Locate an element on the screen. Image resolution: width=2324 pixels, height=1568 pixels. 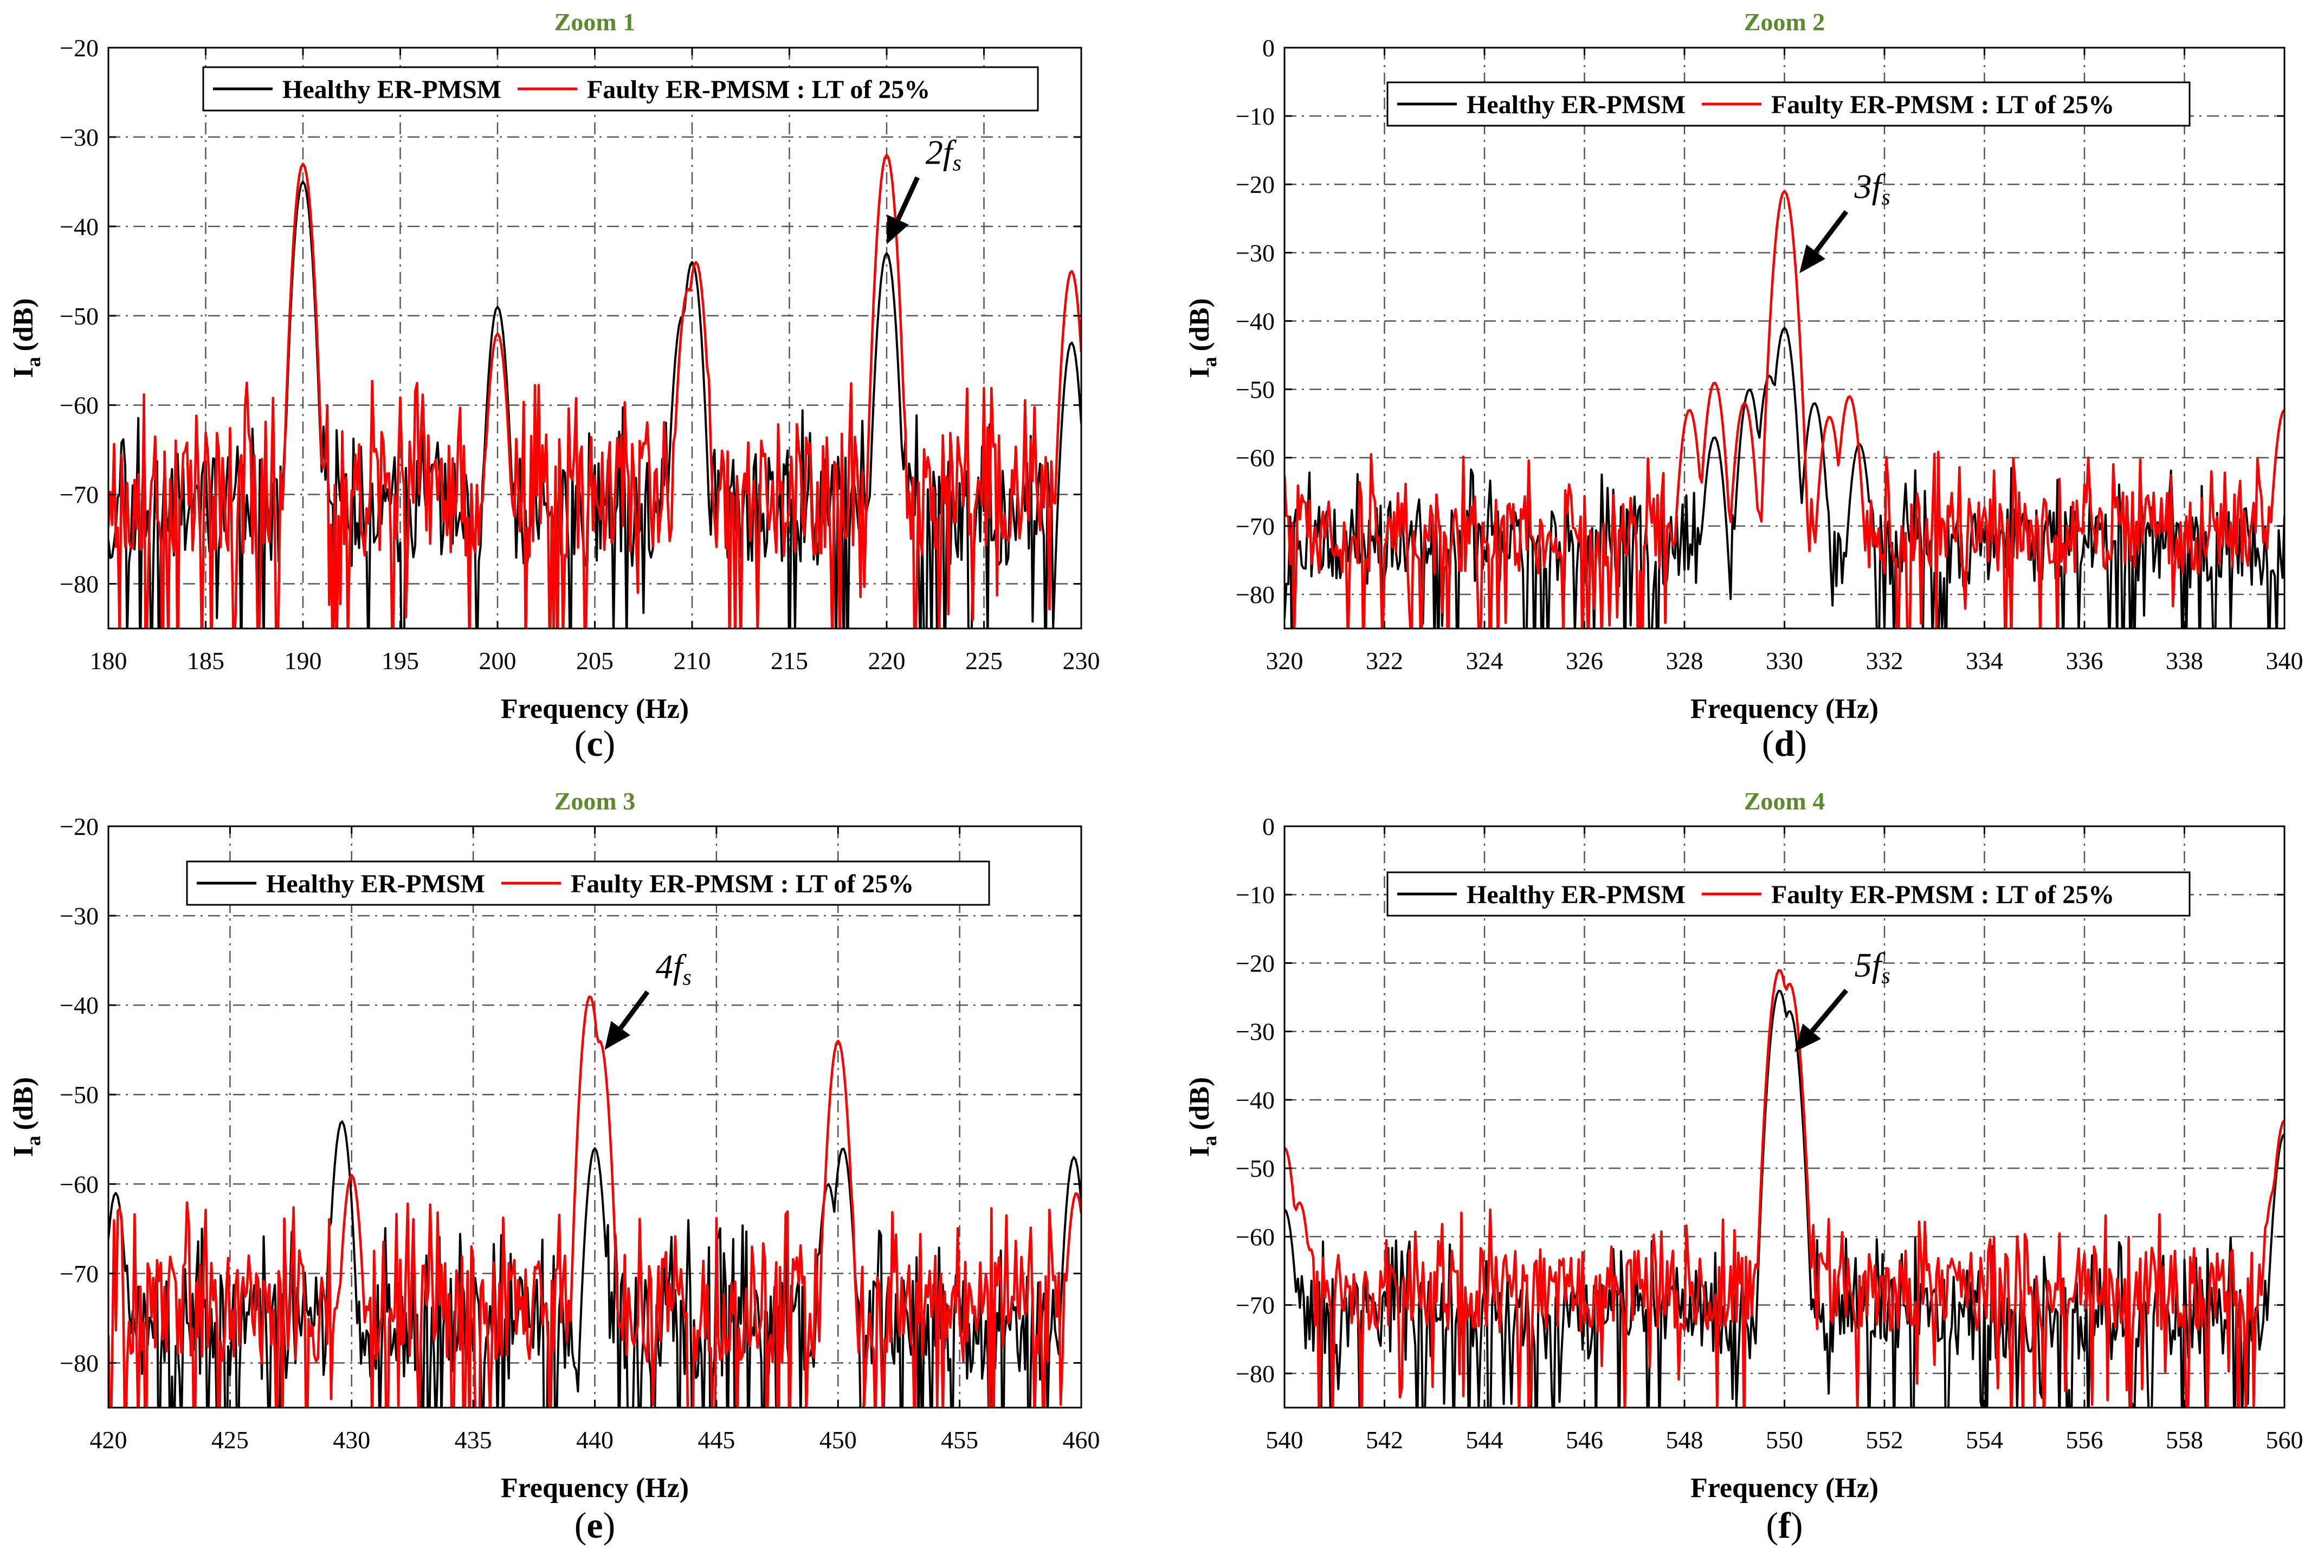
x-tick-label: 332 is located at coordinates (1884, 661).